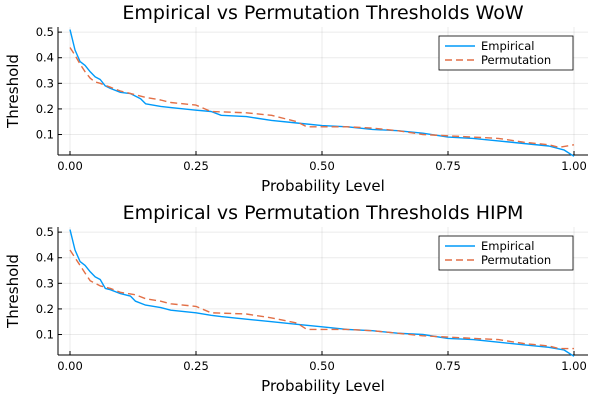 The height and width of the screenshot is (400, 600). What do you see at coordinates (322, 13) in the screenshot?
I see `chart-title: Empirical vs Permutation Thresholds WoW` at bounding box center [322, 13].